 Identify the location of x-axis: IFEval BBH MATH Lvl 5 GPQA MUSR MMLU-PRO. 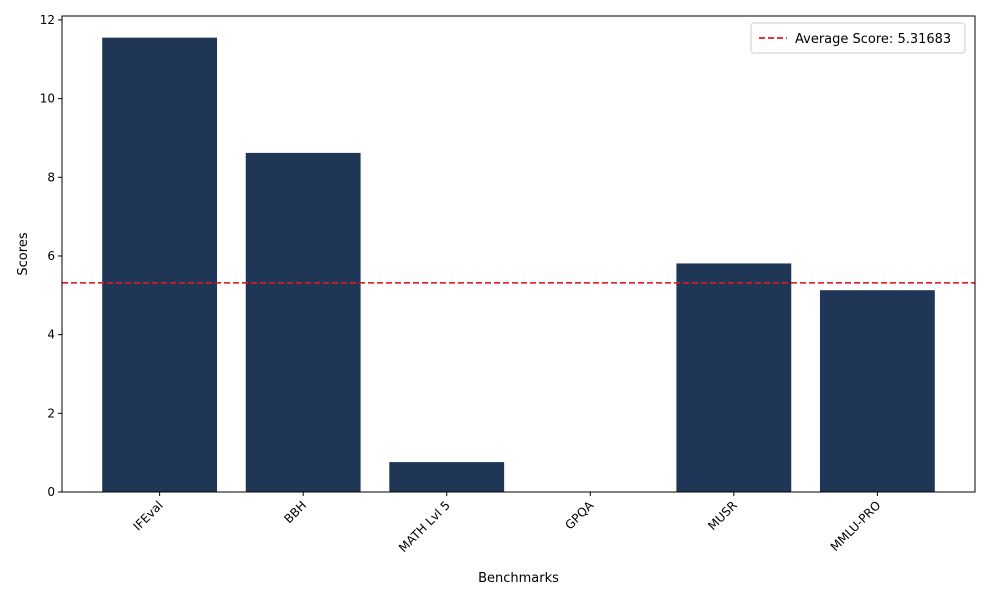
(507, 523).